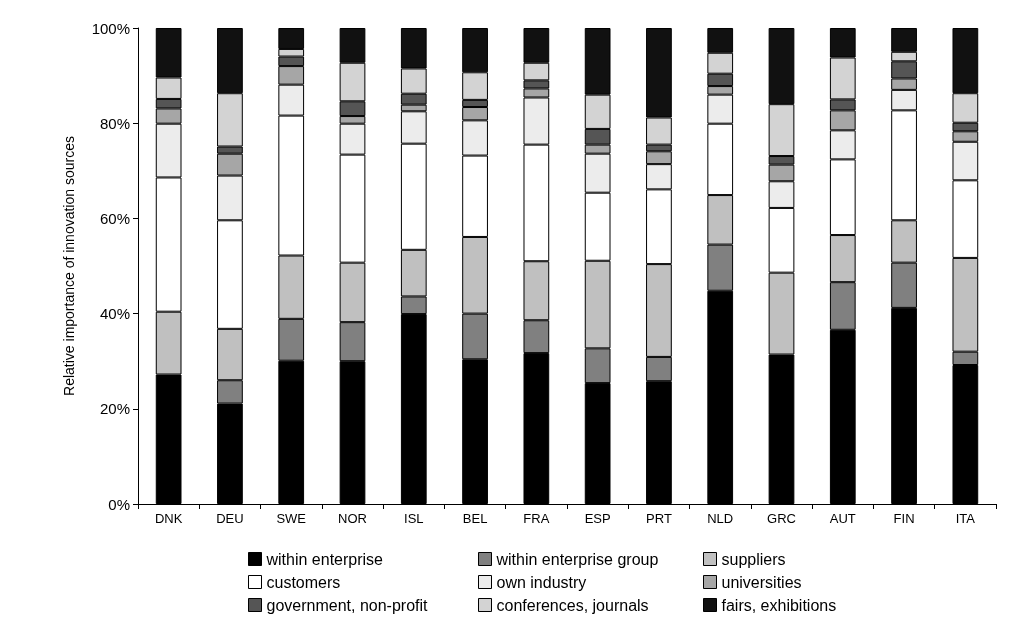 The image size is (1026, 640). Describe the element at coordinates (597, 518) in the screenshot. I see `x-tick-label: ESP` at that location.